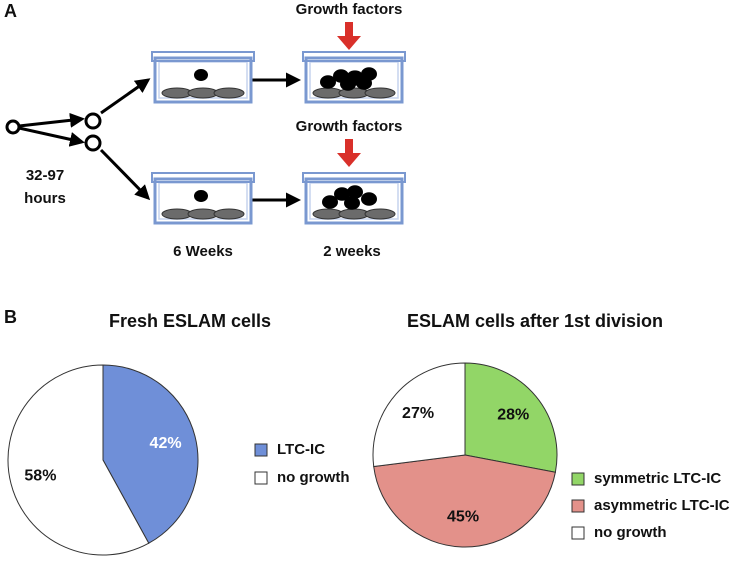  Describe the element at coordinates (349, 94) in the screenshot. I see `growth-factor-arrows` at that location.